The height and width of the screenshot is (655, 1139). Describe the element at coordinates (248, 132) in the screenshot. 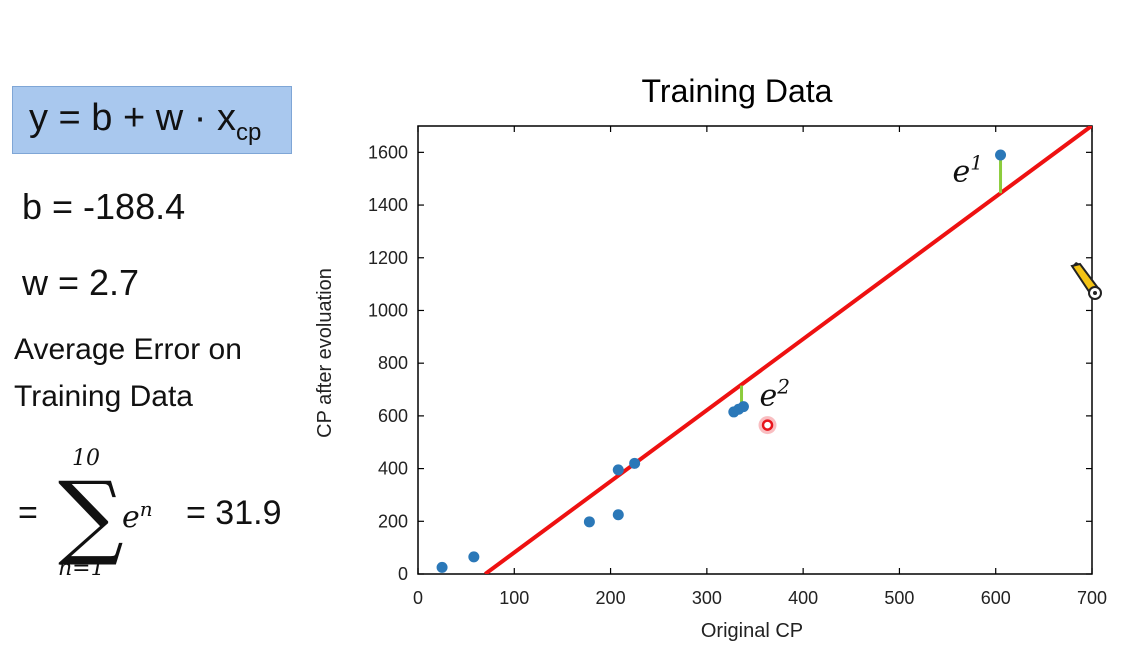

I see `formula-subscript: cp` at that location.